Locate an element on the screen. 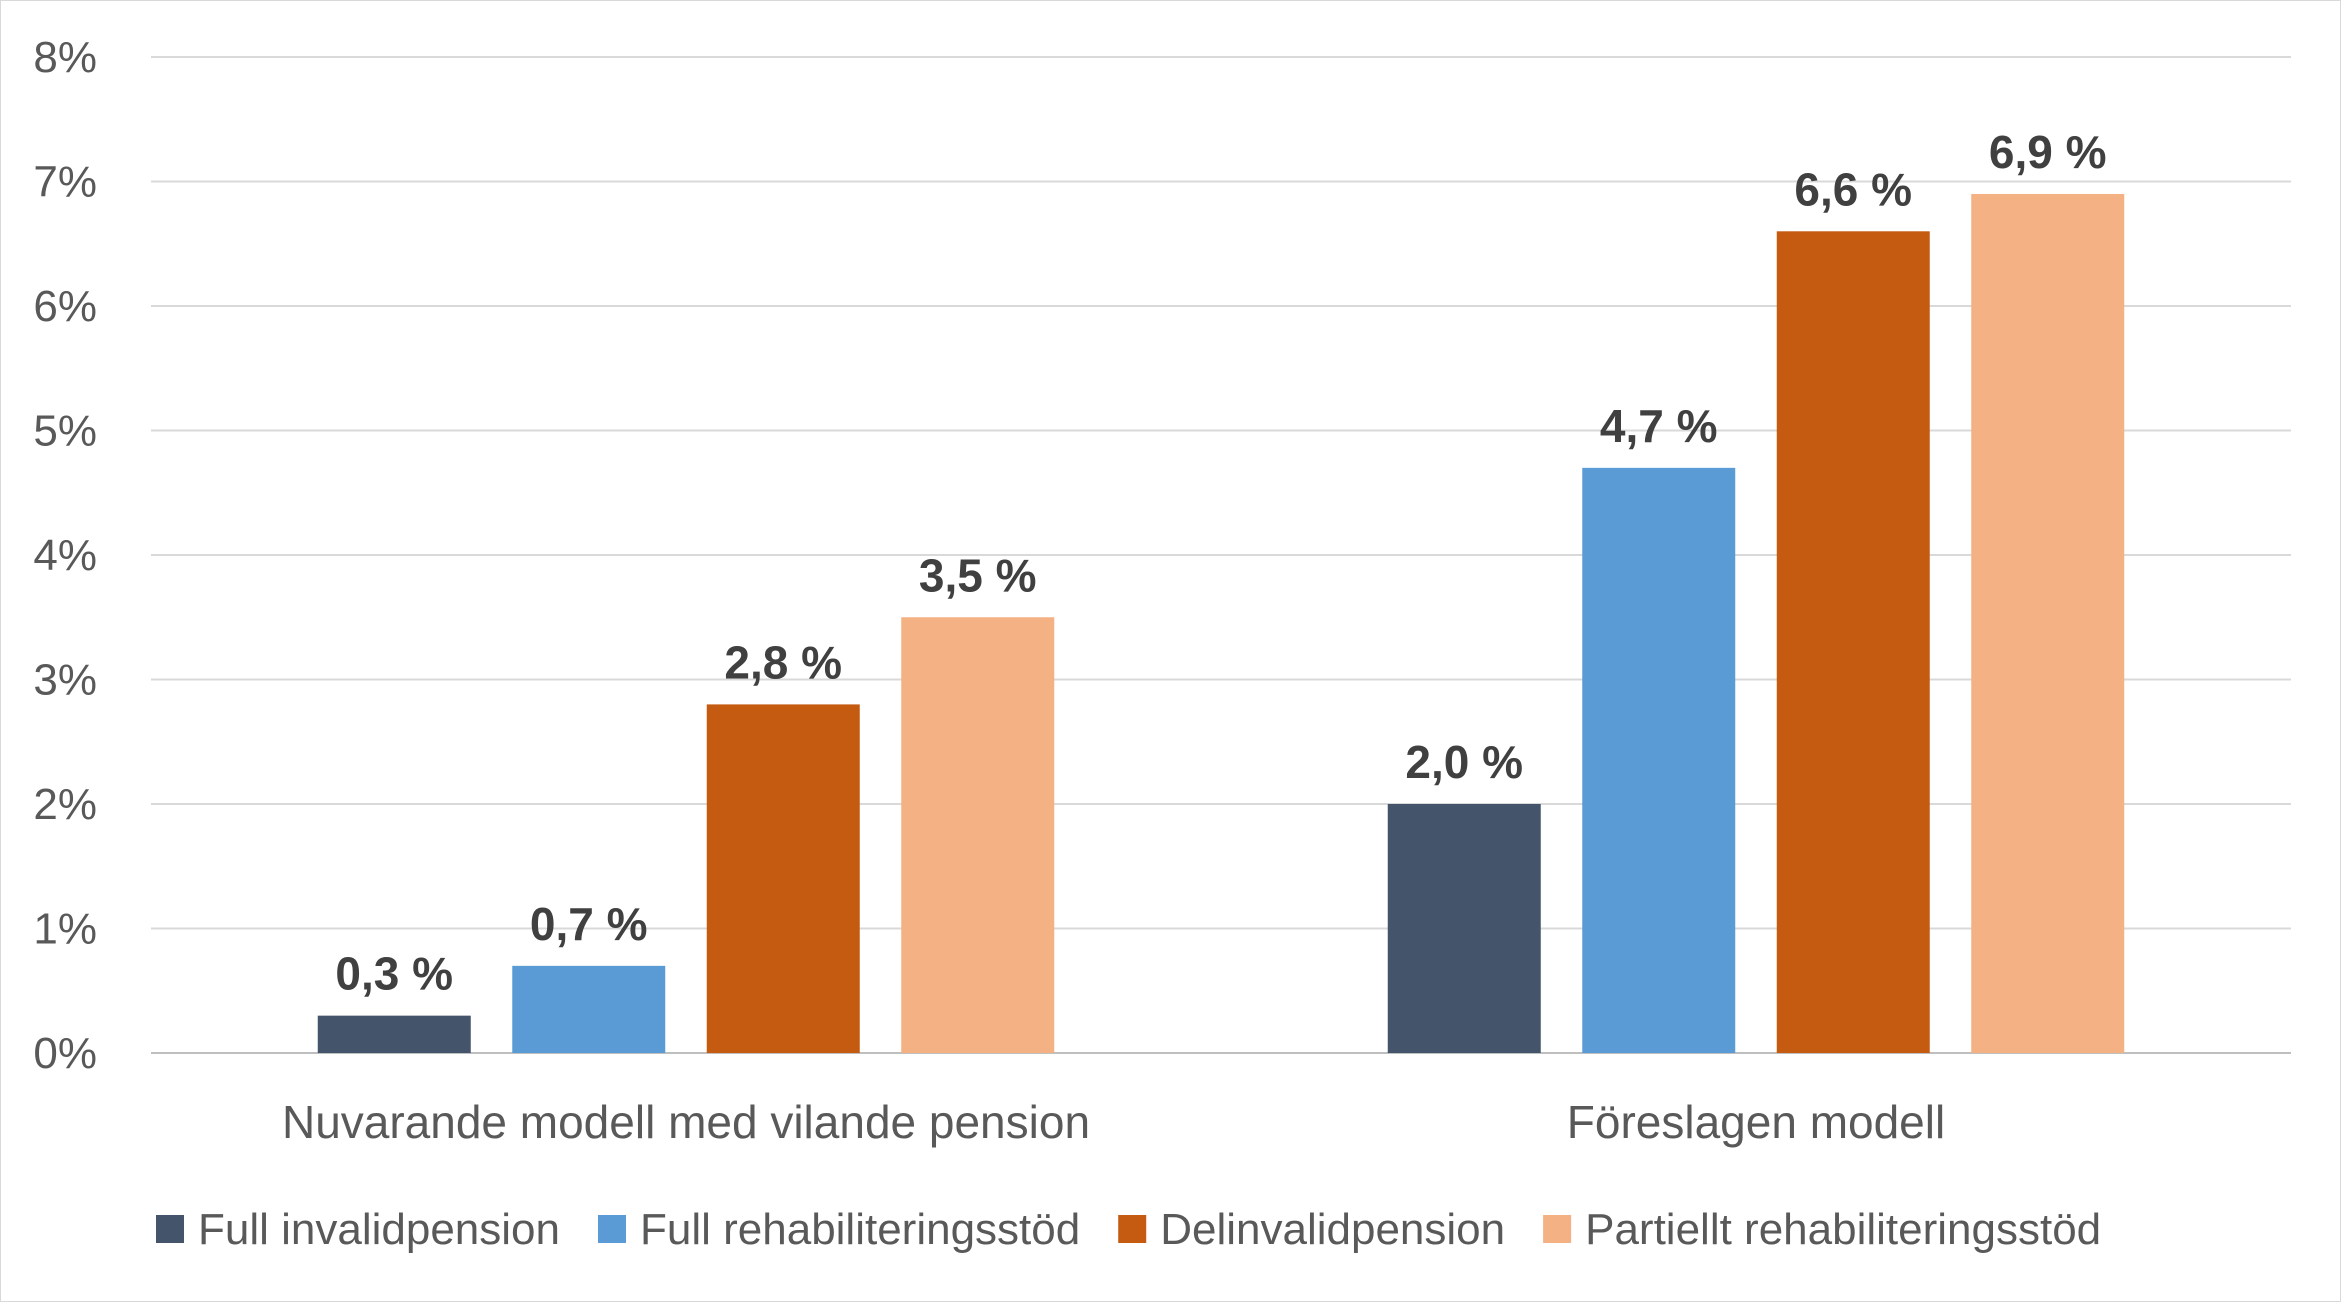 Image resolution: width=2341 pixels, height=1306 pixels. data-label: 0,7 % is located at coordinates (589, 924).